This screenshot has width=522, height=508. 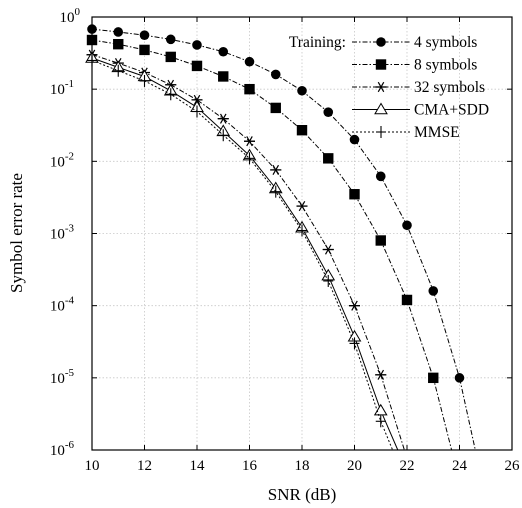 What do you see at coordinates (445, 65) in the screenshot?
I see `legend-label: 8 symbols` at bounding box center [445, 65].